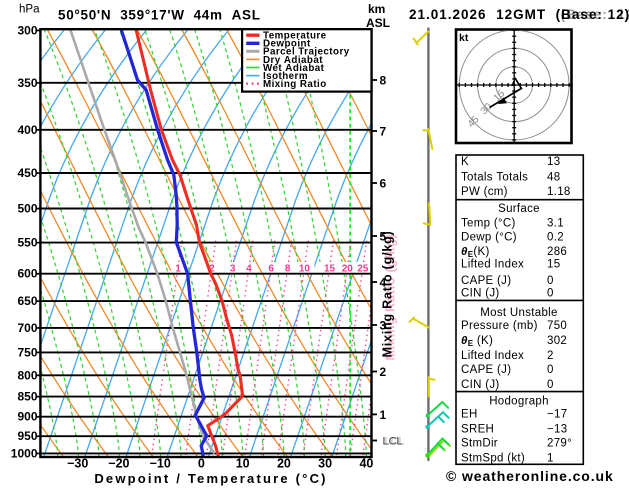 This screenshot has height=491, width=629. I want to click on svg-text: StmDir, so click(479, 444).